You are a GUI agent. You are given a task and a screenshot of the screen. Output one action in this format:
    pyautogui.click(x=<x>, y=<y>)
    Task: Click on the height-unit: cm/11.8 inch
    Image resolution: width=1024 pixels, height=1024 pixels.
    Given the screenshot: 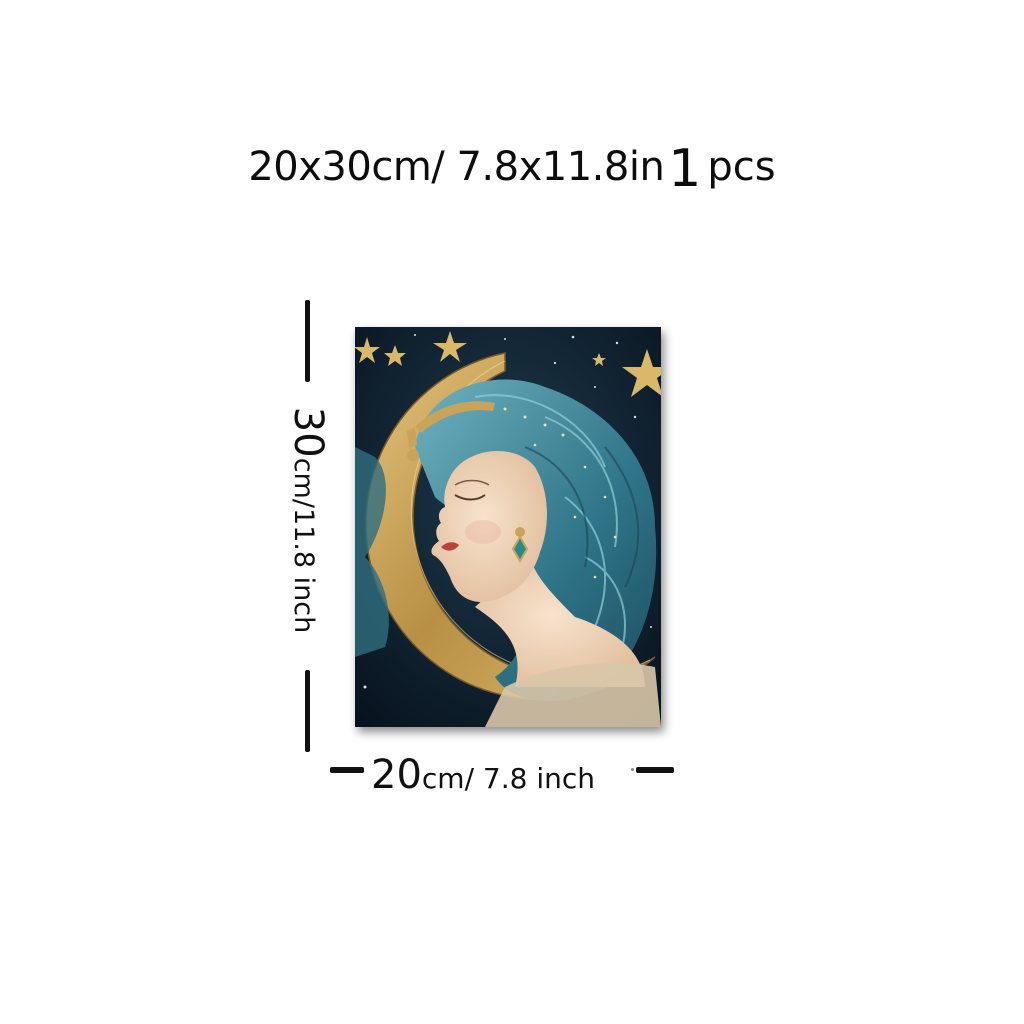 What is the action you would take?
    pyautogui.click(x=303, y=545)
    